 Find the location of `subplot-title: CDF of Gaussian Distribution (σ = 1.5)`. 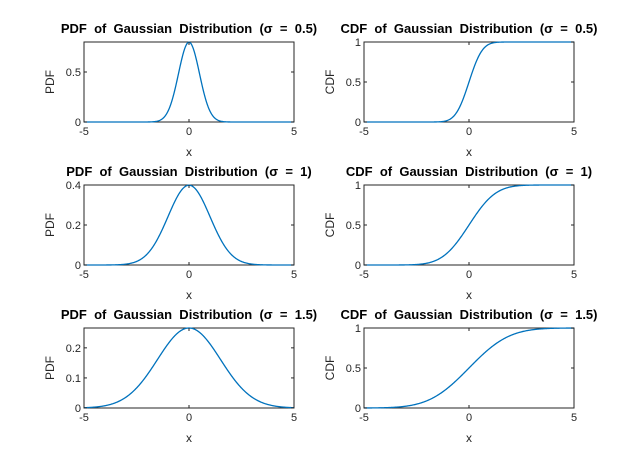

subplot-title: CDF of Gaussian Distribution (σ = 1.5) is located at coordinates (468, 314).